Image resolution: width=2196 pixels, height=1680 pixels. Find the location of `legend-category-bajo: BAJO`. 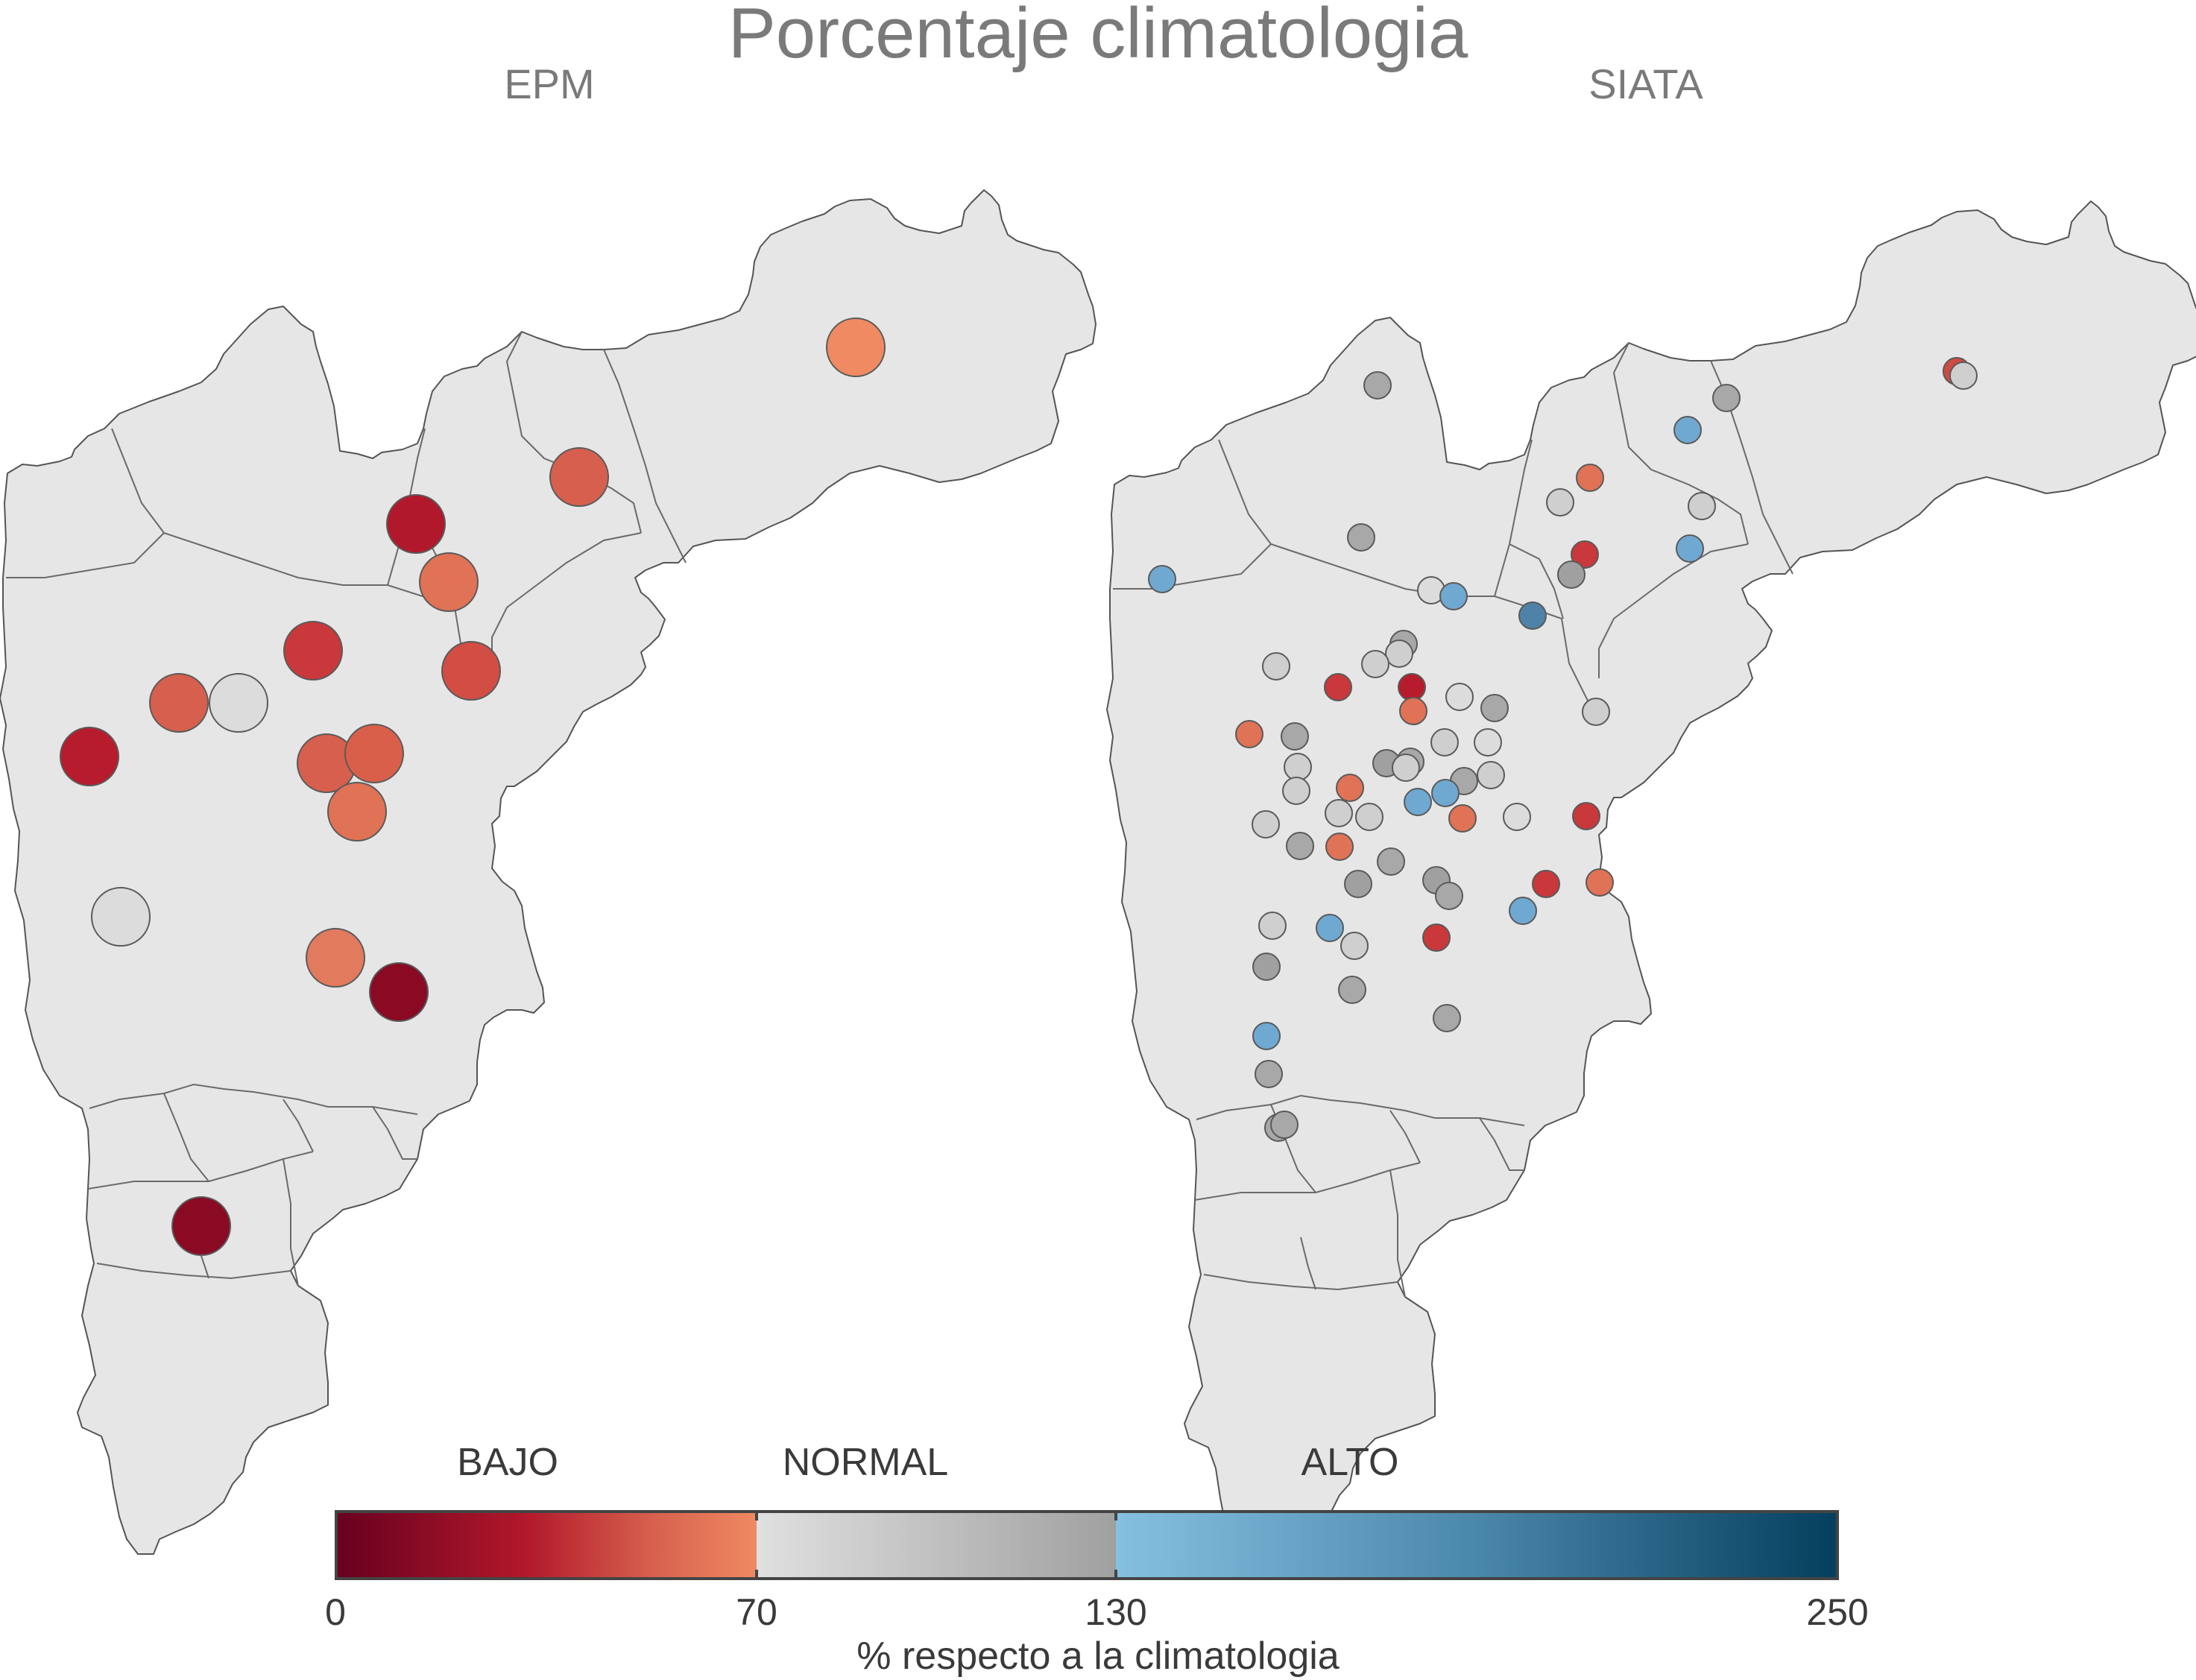

legend-category-bajo: BAJO is located at coordinates (507, 1462).